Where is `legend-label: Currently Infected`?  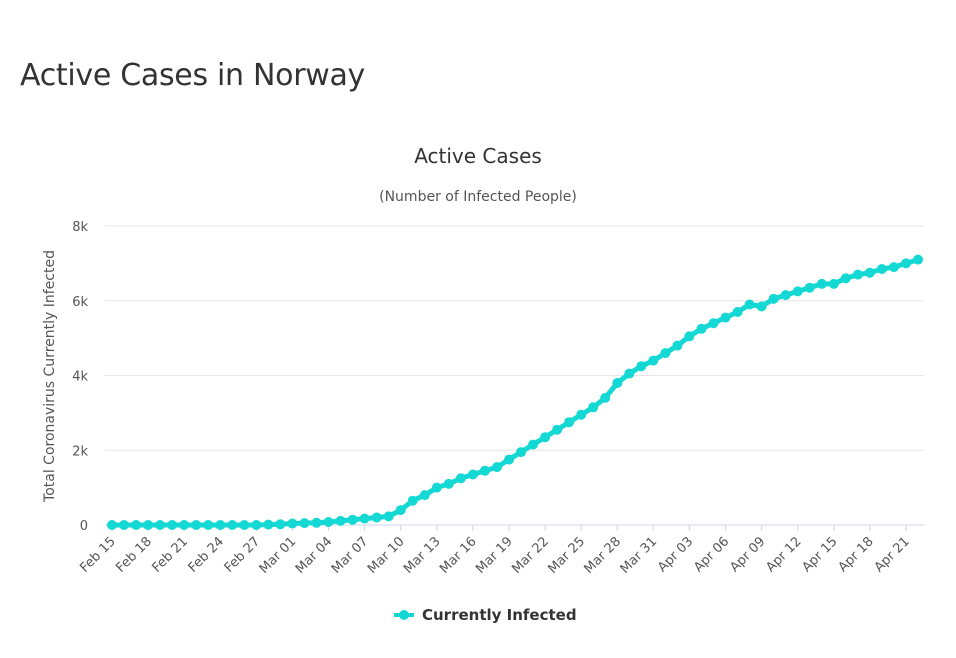 legend-label: Currently Infected is located at coordinates (499, 615).